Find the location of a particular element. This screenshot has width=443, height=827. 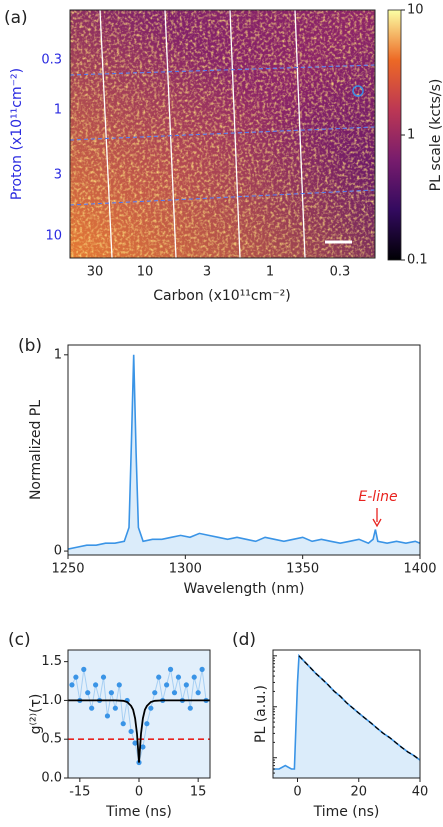

y-tick-label: 0.5 is located at coordinates (51, 739).